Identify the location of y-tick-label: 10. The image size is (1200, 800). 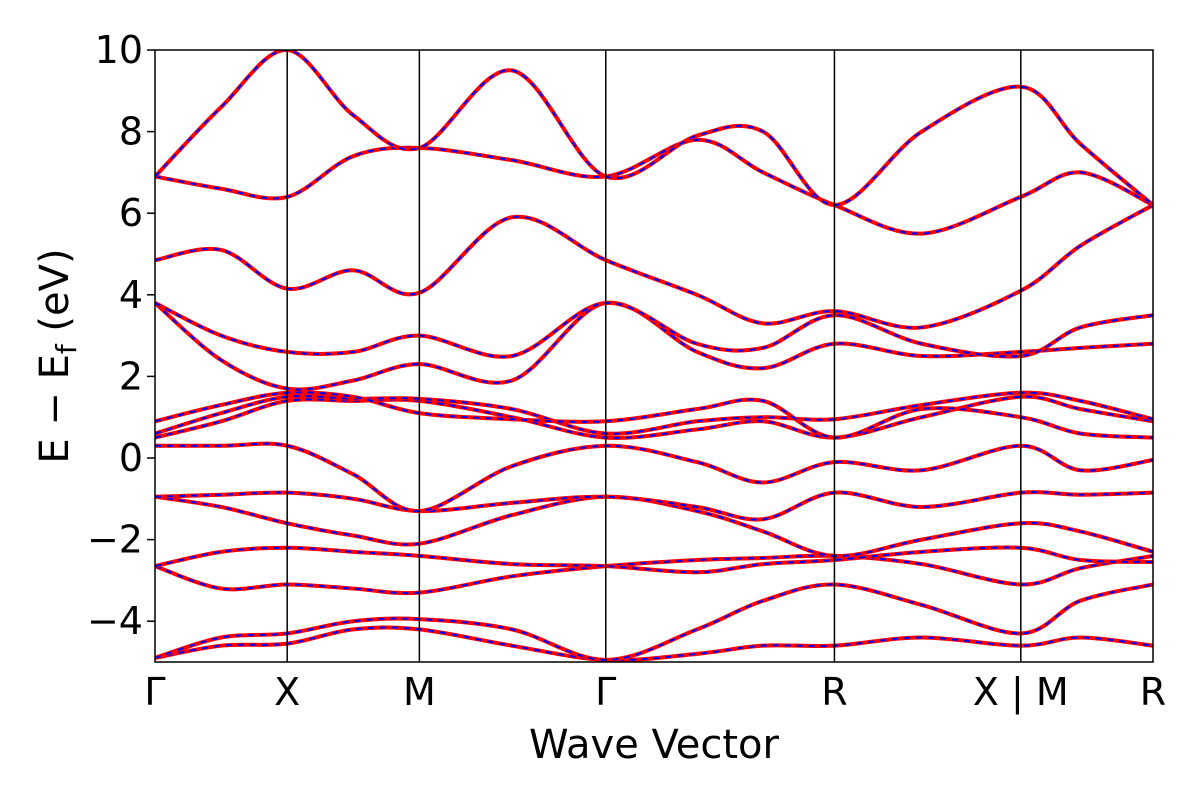
(119, 50).